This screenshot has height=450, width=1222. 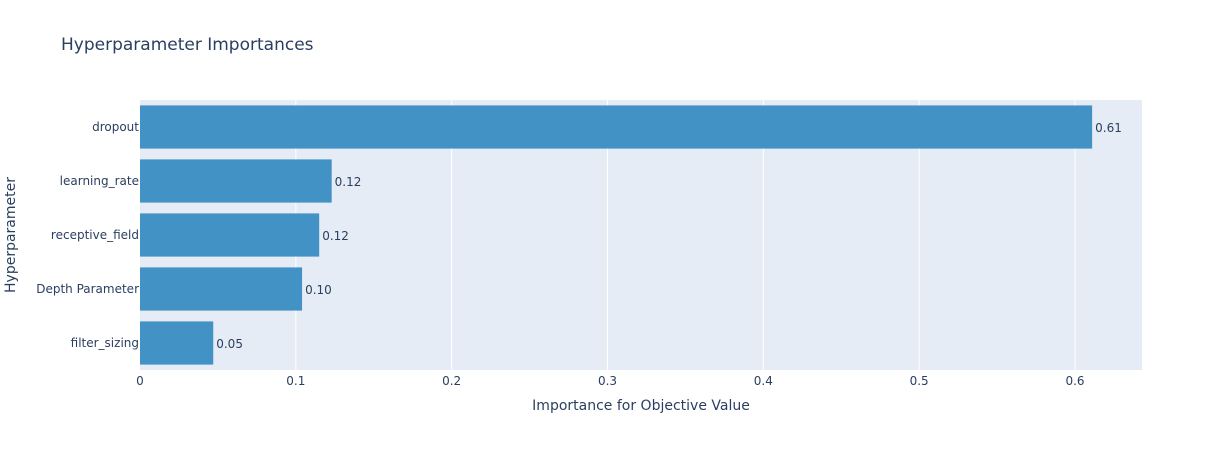 I want to click on x-tick-label: 0.3, so click(x=607, y=381).